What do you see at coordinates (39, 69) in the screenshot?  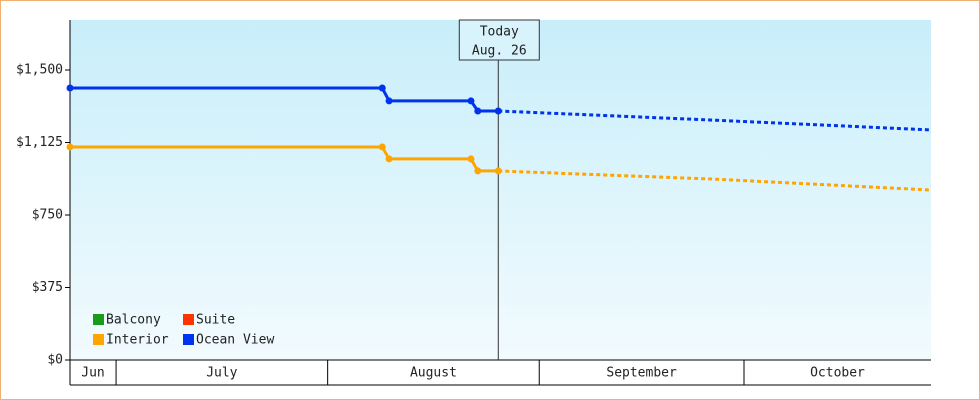 I see `y-tick-label: $1,500` at bounding box center [39, 69].